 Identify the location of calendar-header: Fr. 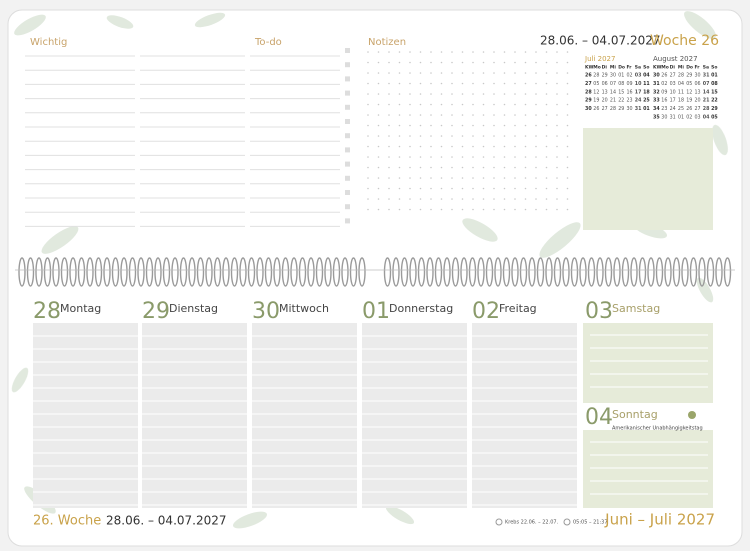
(698, 68).